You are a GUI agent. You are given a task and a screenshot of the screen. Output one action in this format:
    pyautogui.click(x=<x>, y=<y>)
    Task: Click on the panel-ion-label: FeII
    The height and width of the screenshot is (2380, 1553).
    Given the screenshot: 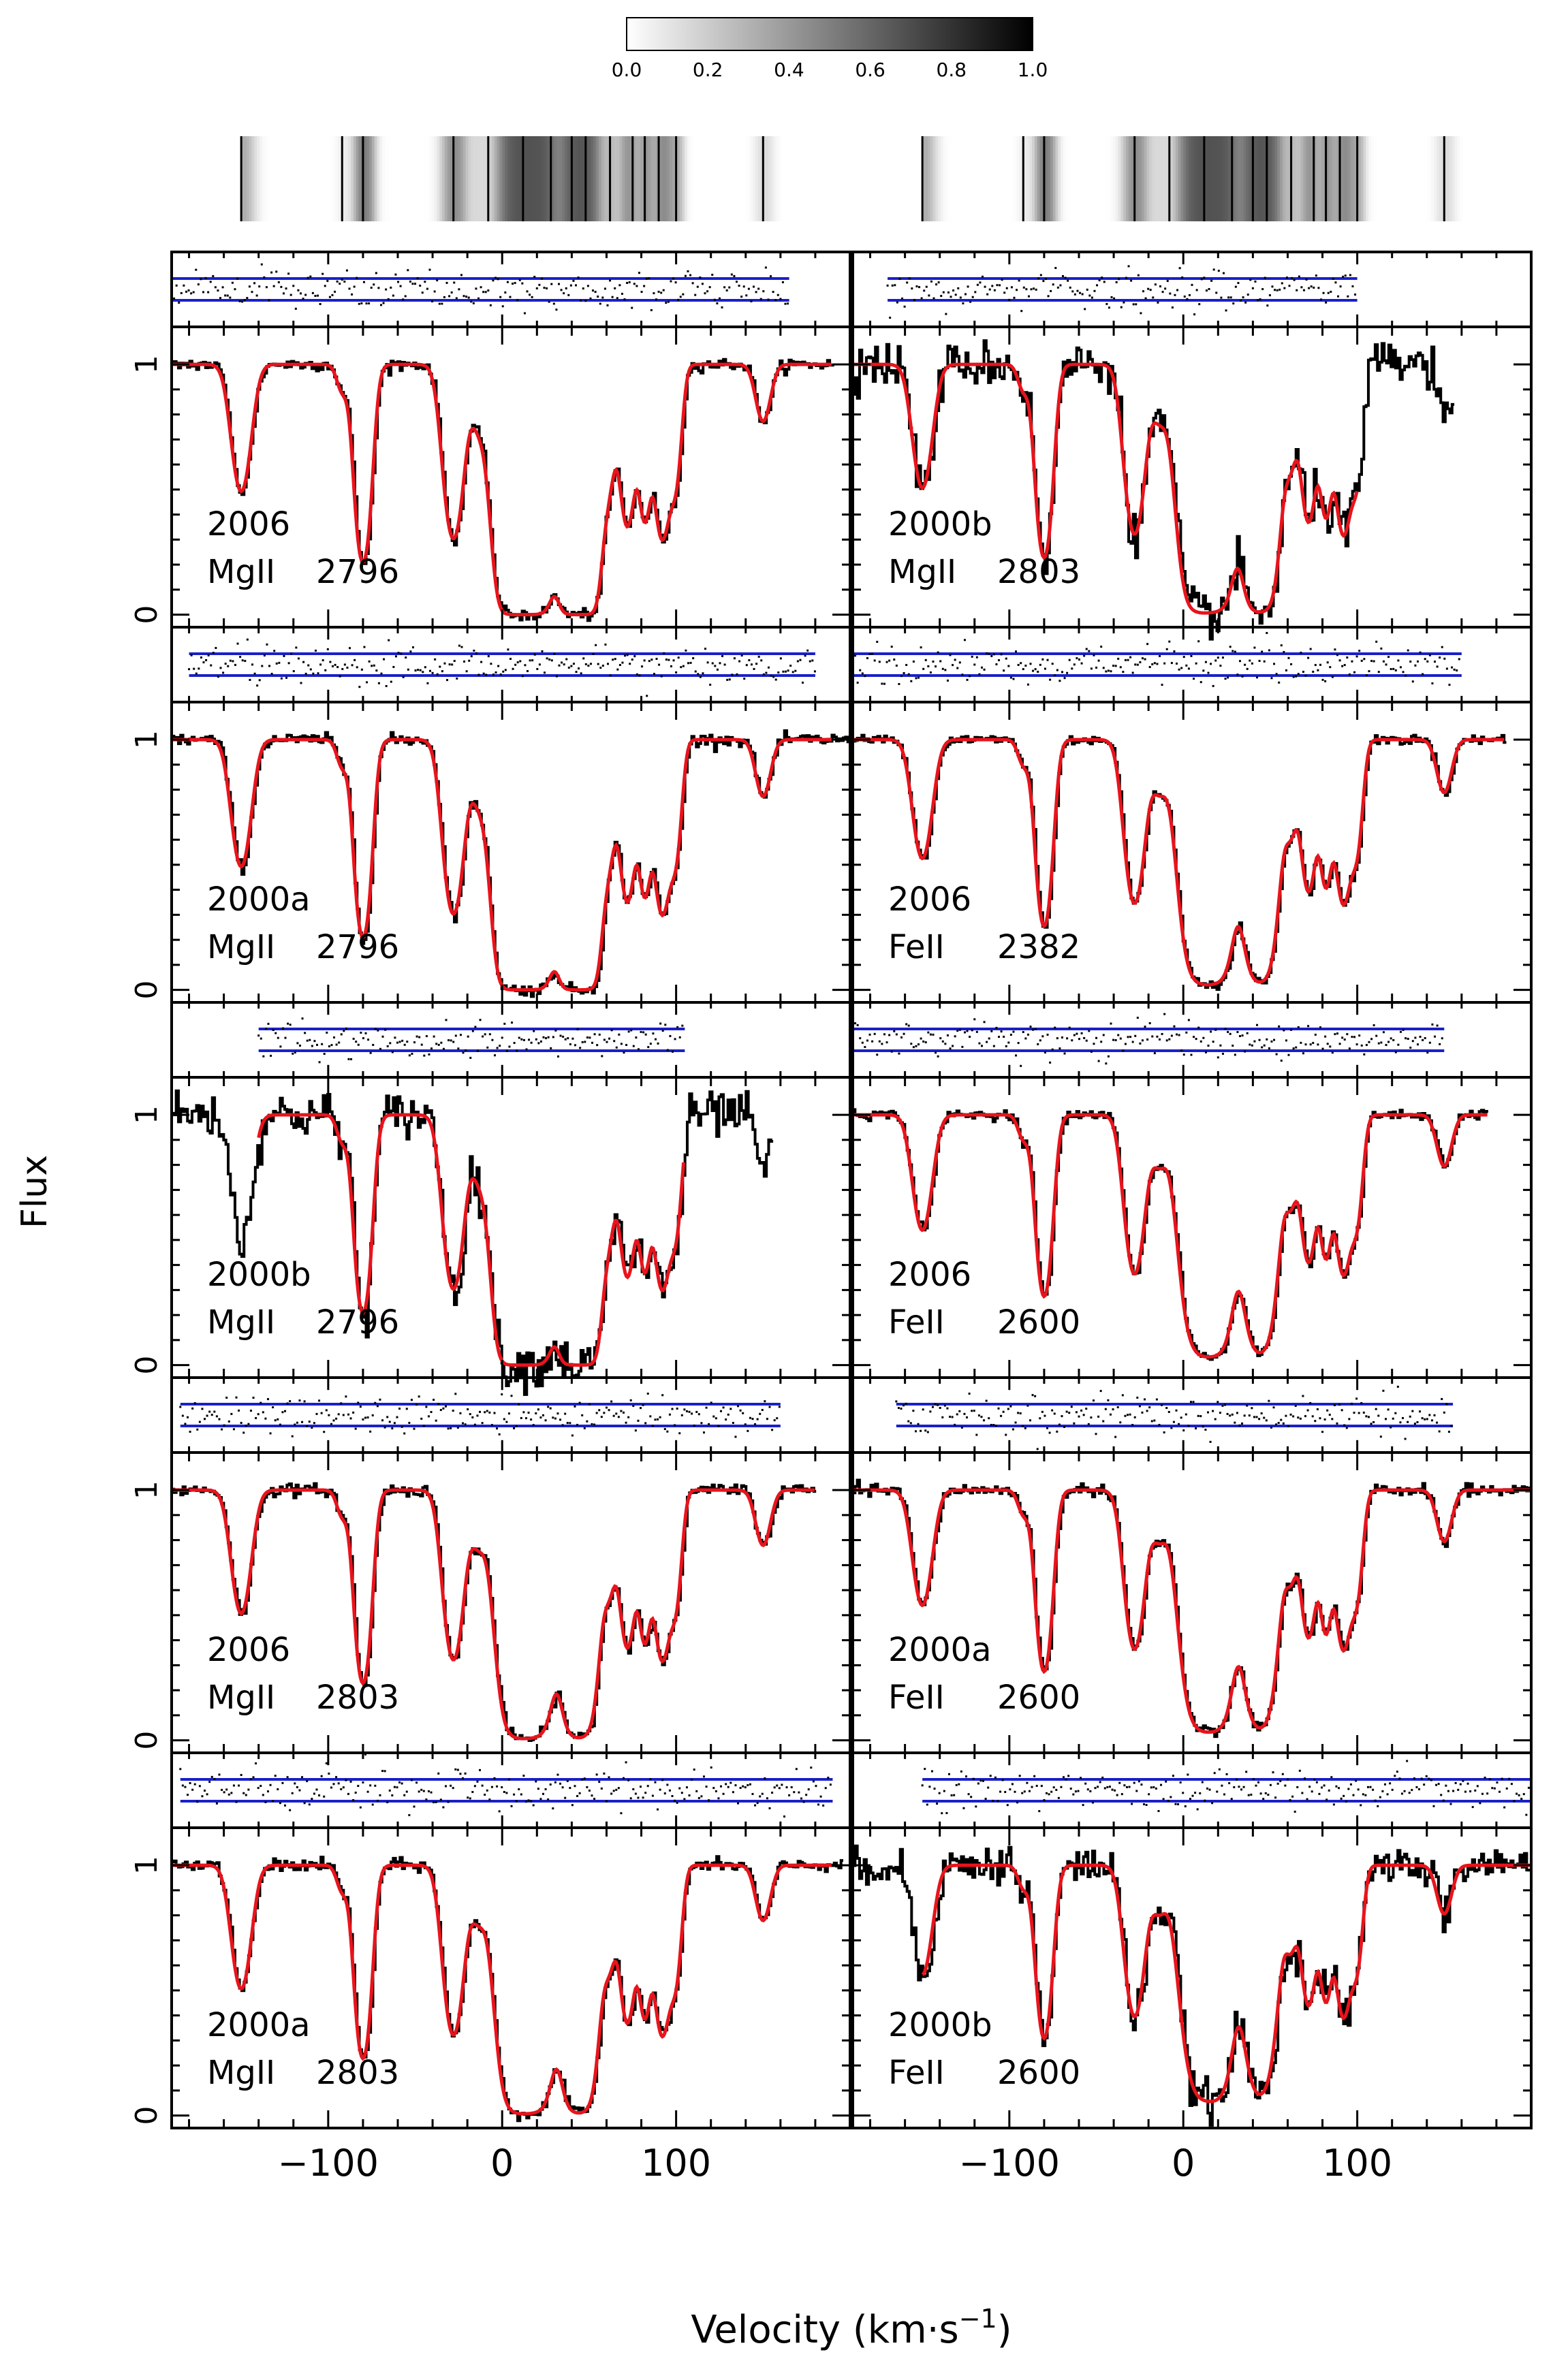 What is the action you would take?
    pyautogui.click(x=916, y=1322)
    